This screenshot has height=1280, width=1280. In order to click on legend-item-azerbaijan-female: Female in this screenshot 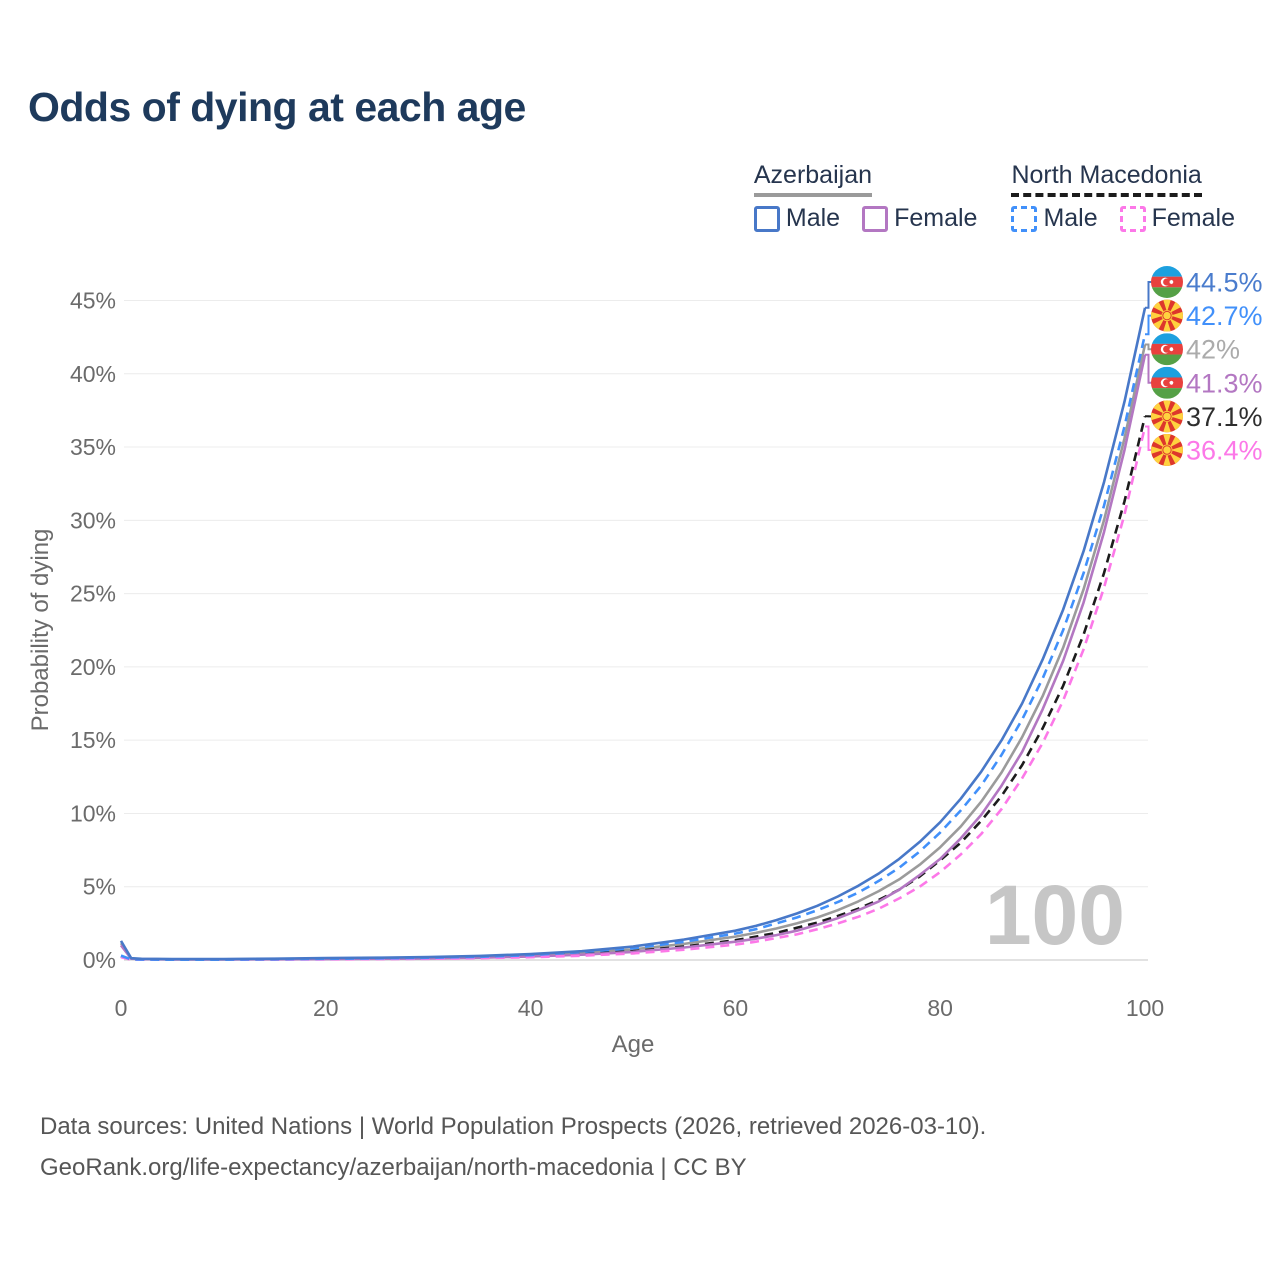, I will do `click(919, 218)`.